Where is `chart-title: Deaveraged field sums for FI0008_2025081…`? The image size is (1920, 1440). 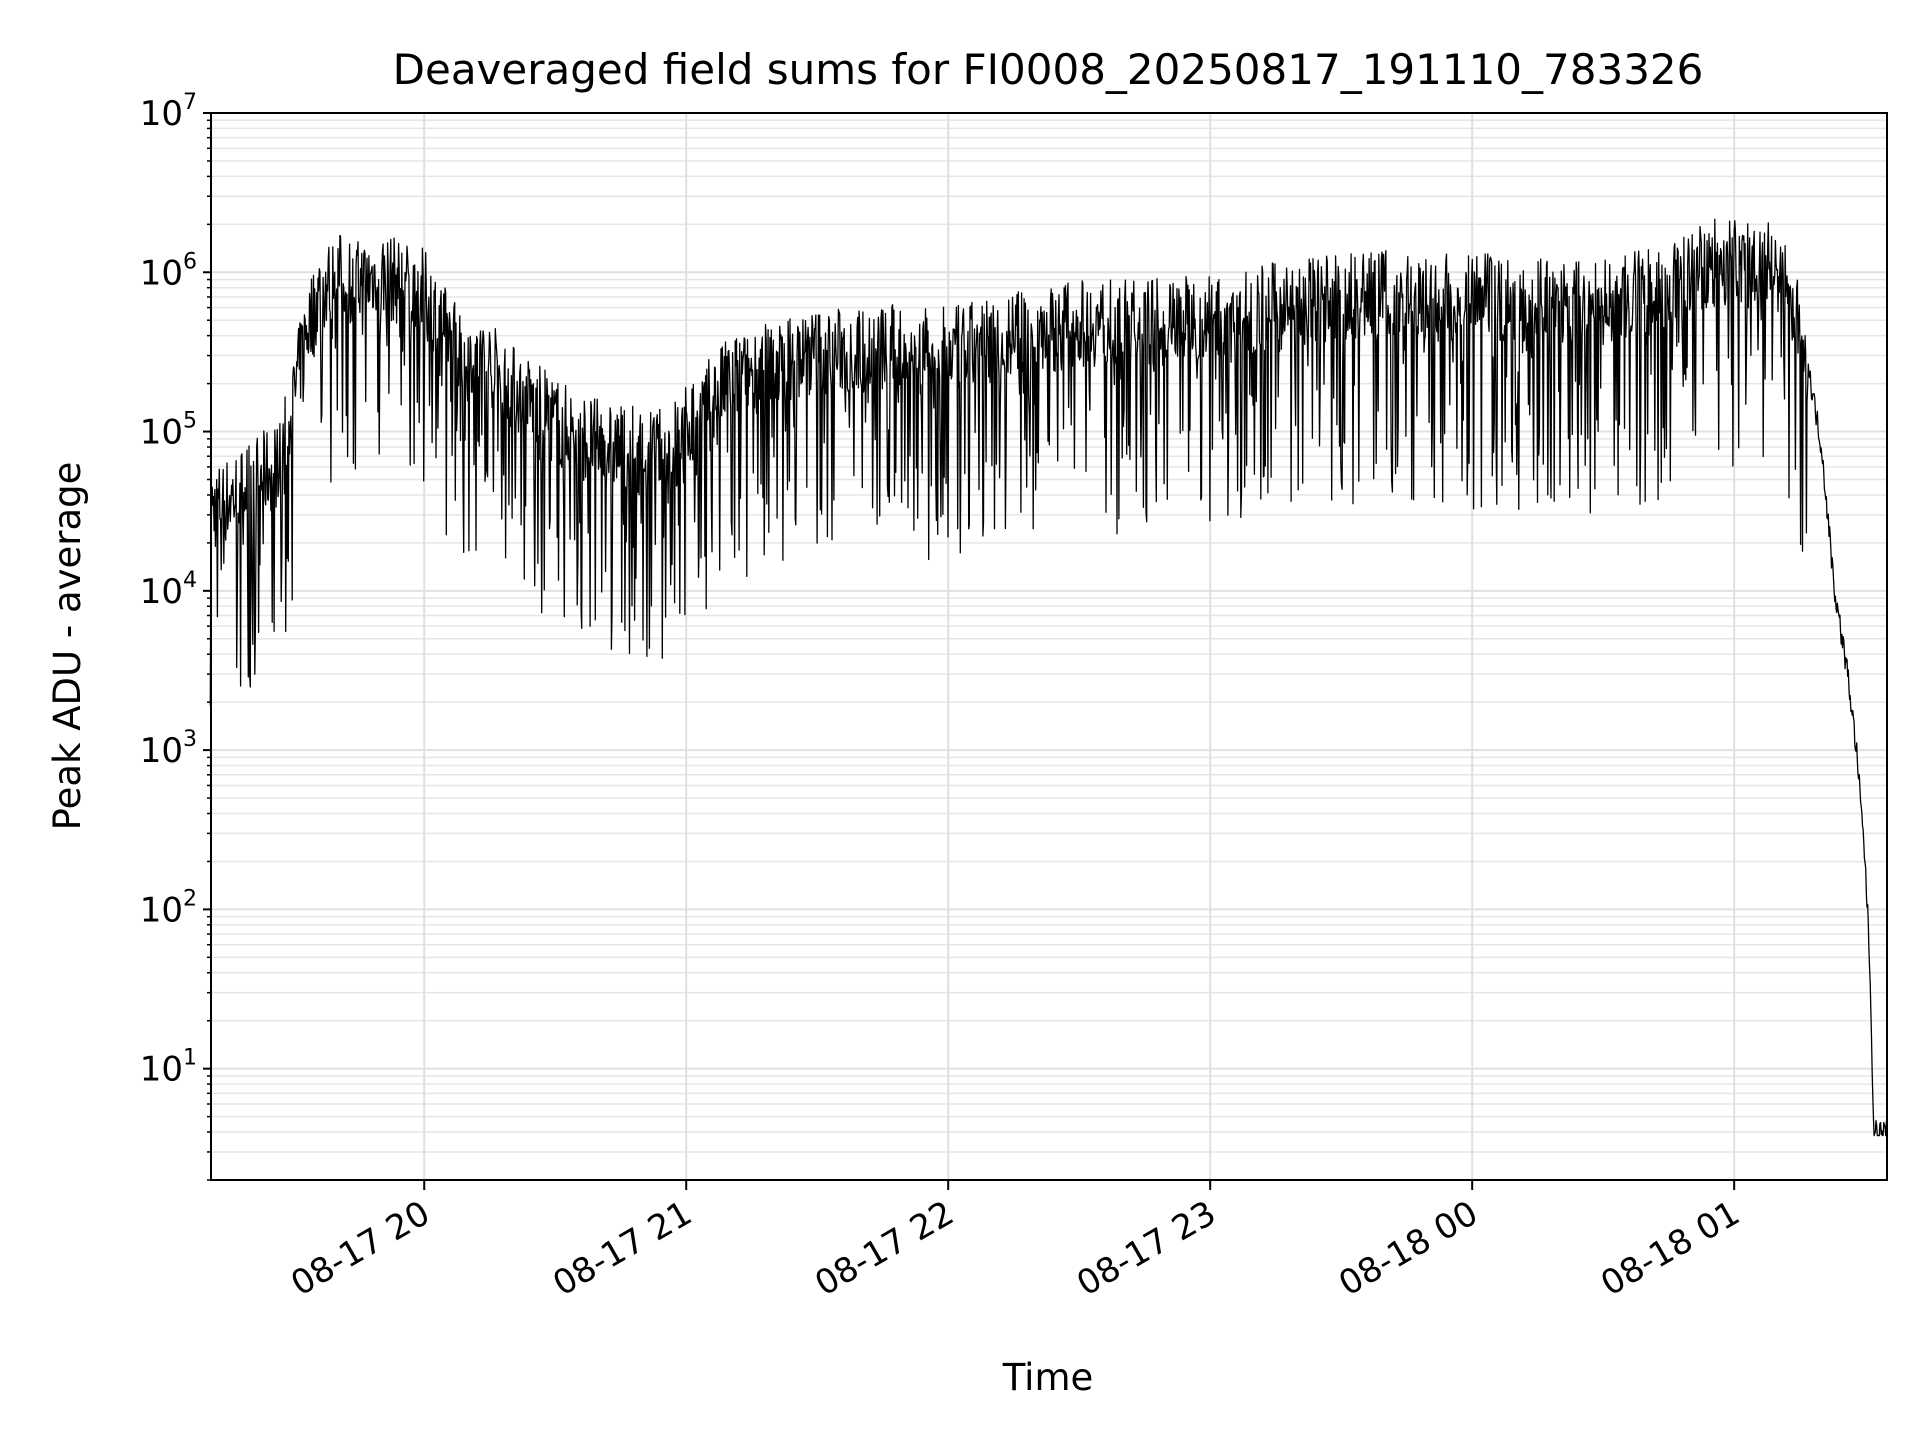
chart-title: Deaveraged field sums for FI0008_2025081… is located at coordinates (1048, 69).